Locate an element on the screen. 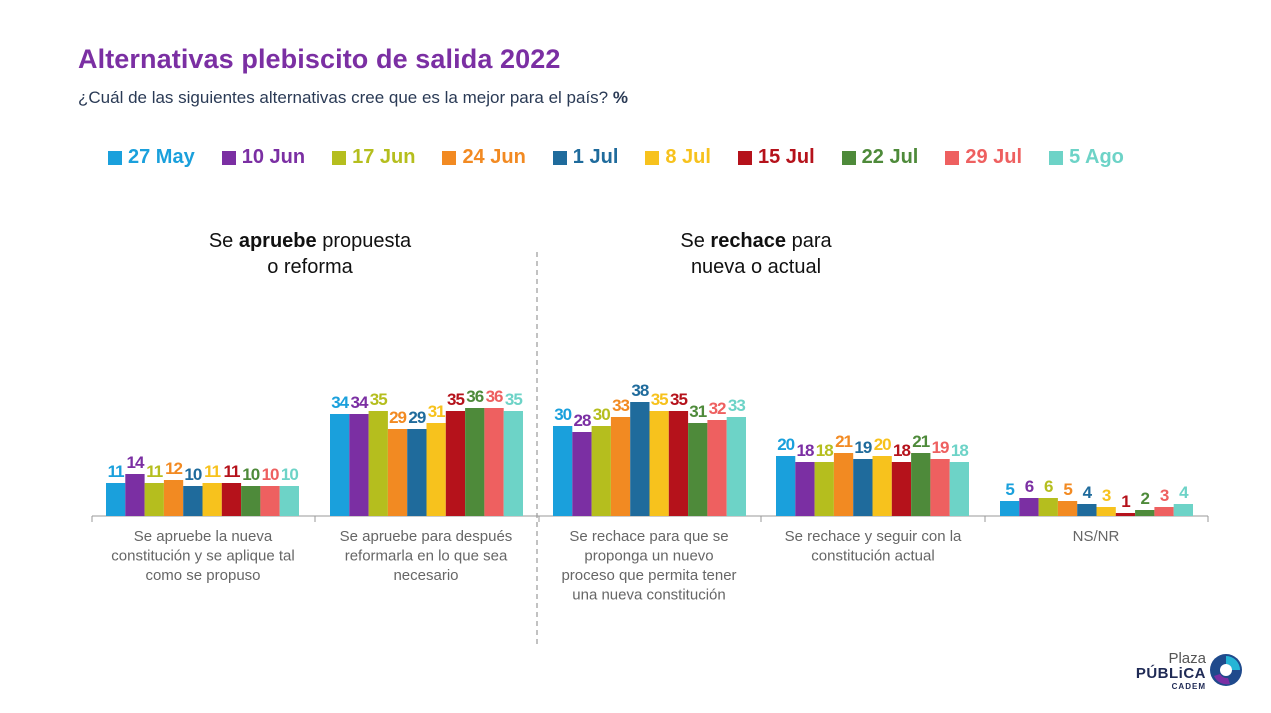 The image size is (1271, 713). data-label: 18 is located at coordinates (824, 450).